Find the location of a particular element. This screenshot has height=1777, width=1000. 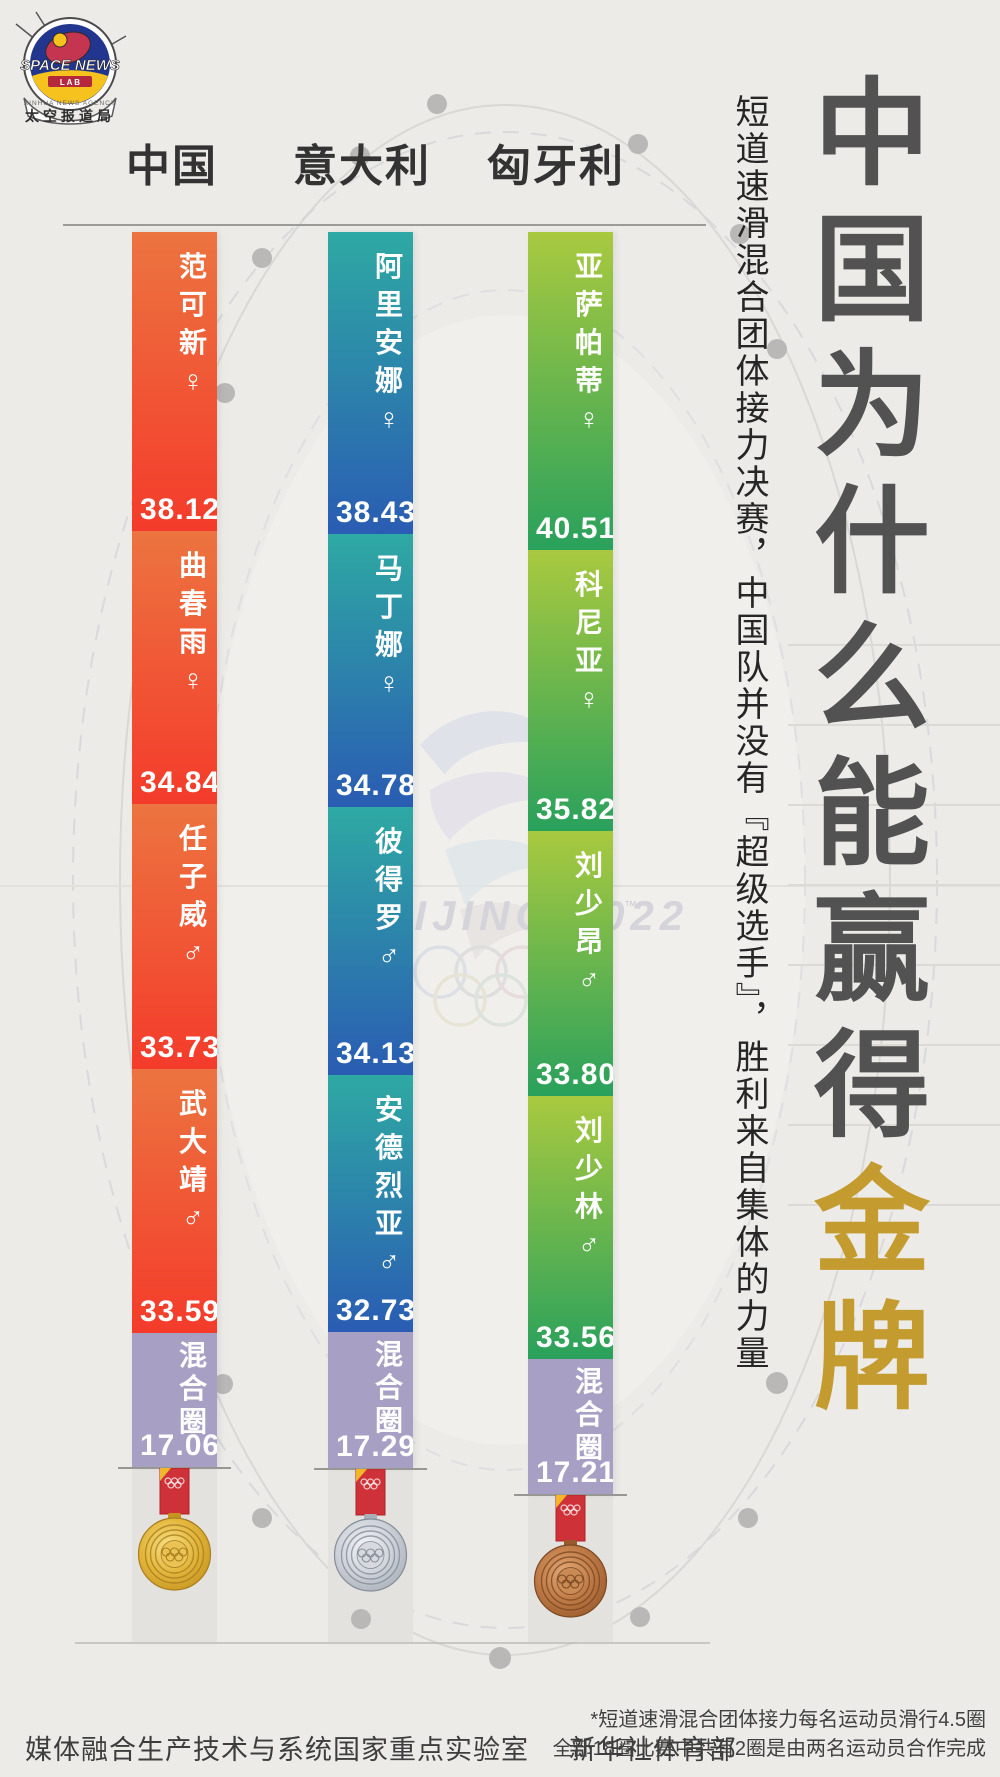

athlete-name: 刘少昂 ♂ is located at coordinates (589, 924).